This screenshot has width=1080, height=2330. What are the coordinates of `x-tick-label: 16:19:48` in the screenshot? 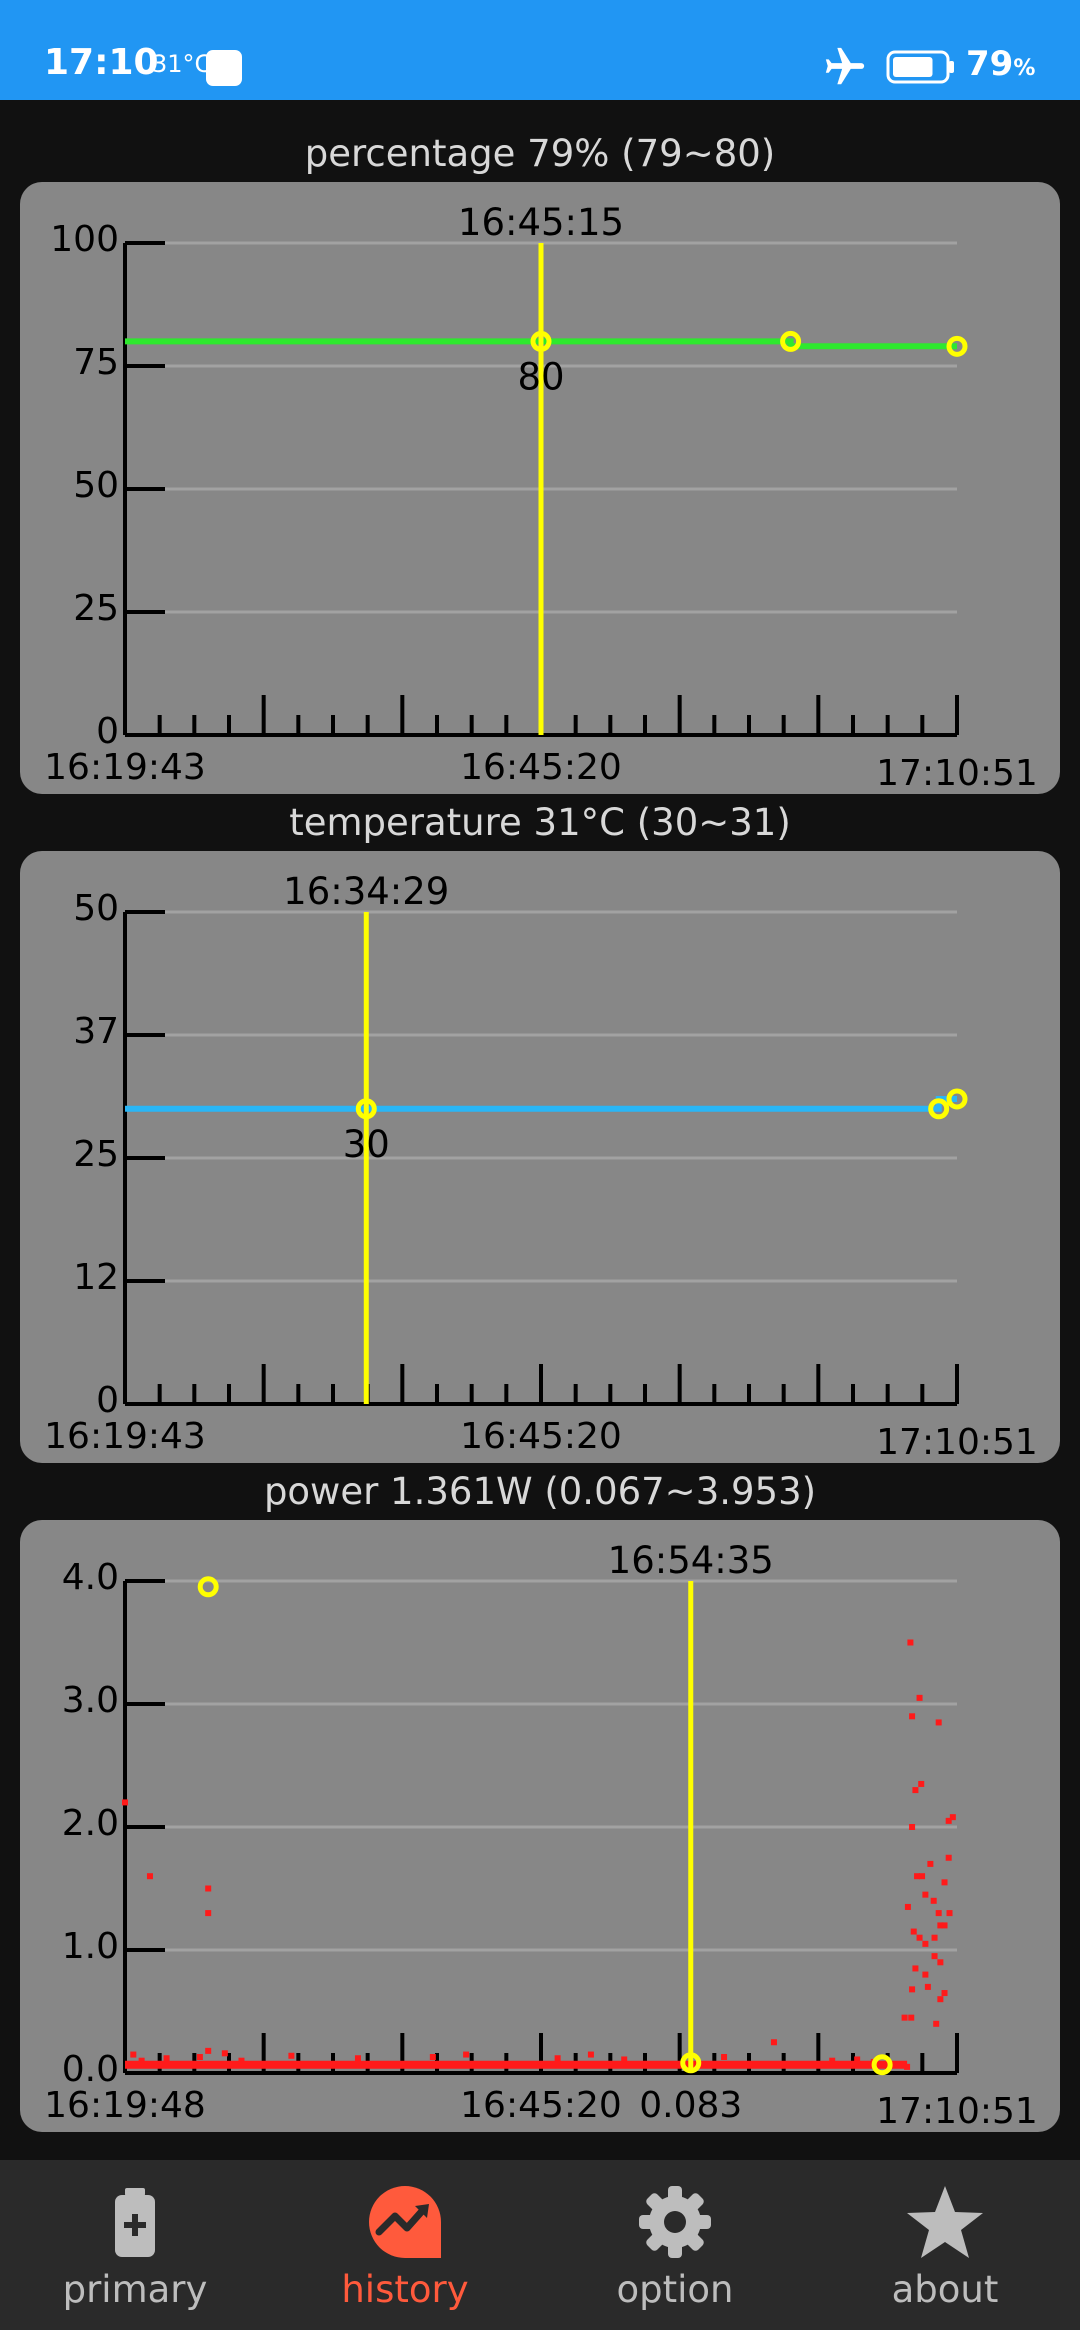 It's located at (125, 2105).